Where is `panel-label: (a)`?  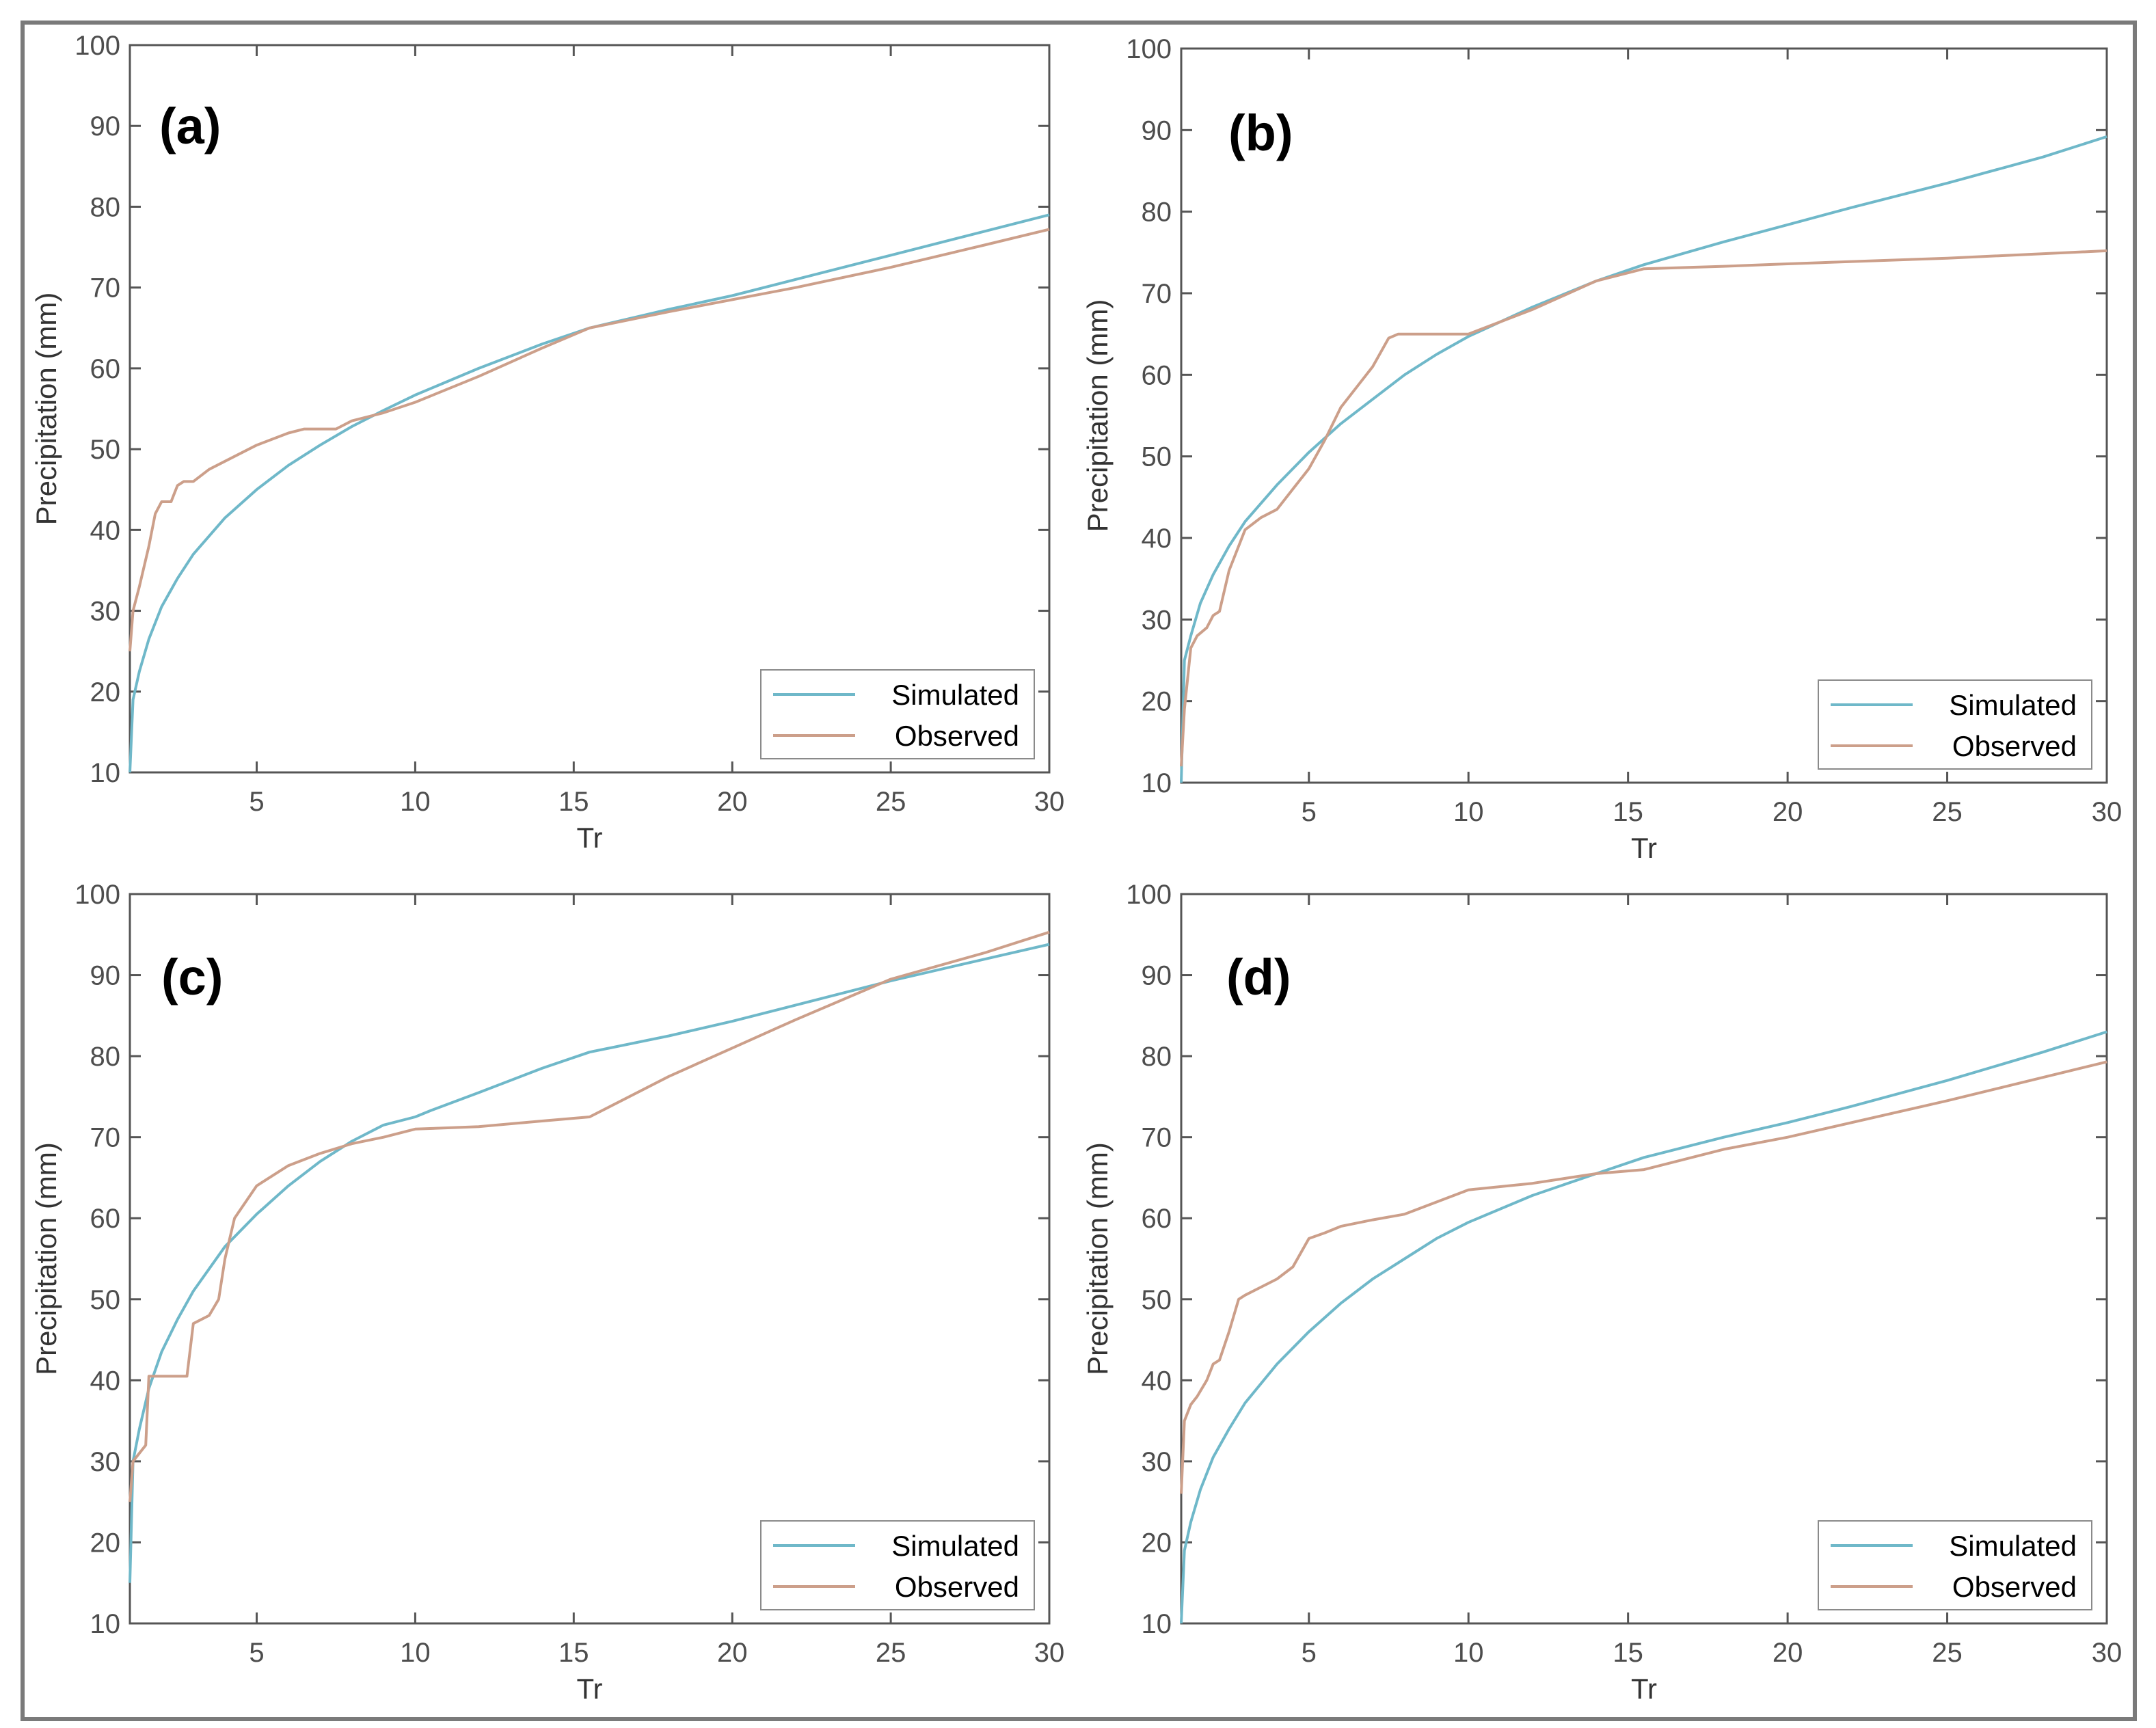 panel-label: (a) is located at coordinates (190, 126).